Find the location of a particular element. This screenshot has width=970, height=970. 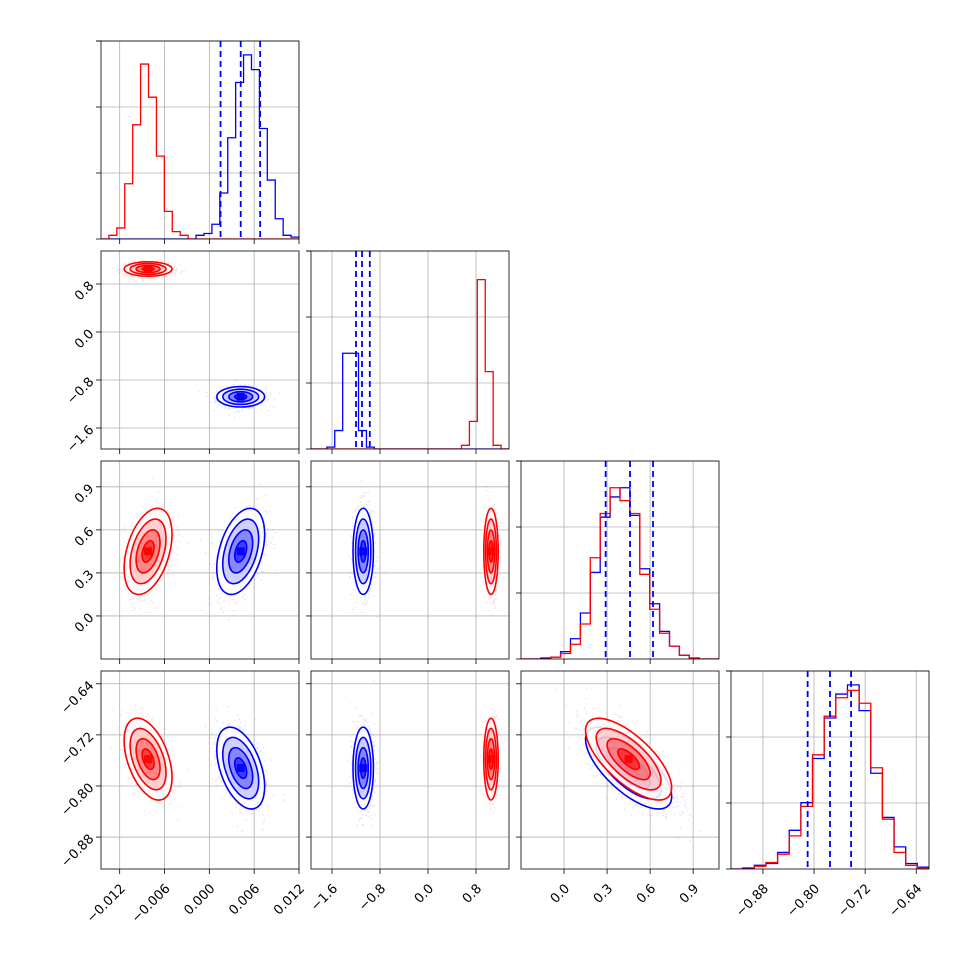

x-tick-label: 0.006 is located at coordinates (244, 899).